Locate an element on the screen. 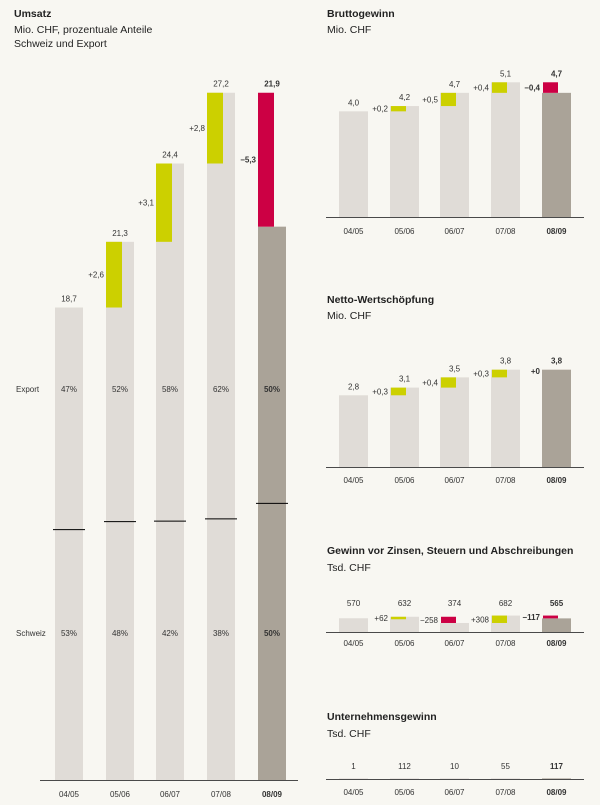  chart-title: Unternehmensgewinn is located at coordinates (382, 717).